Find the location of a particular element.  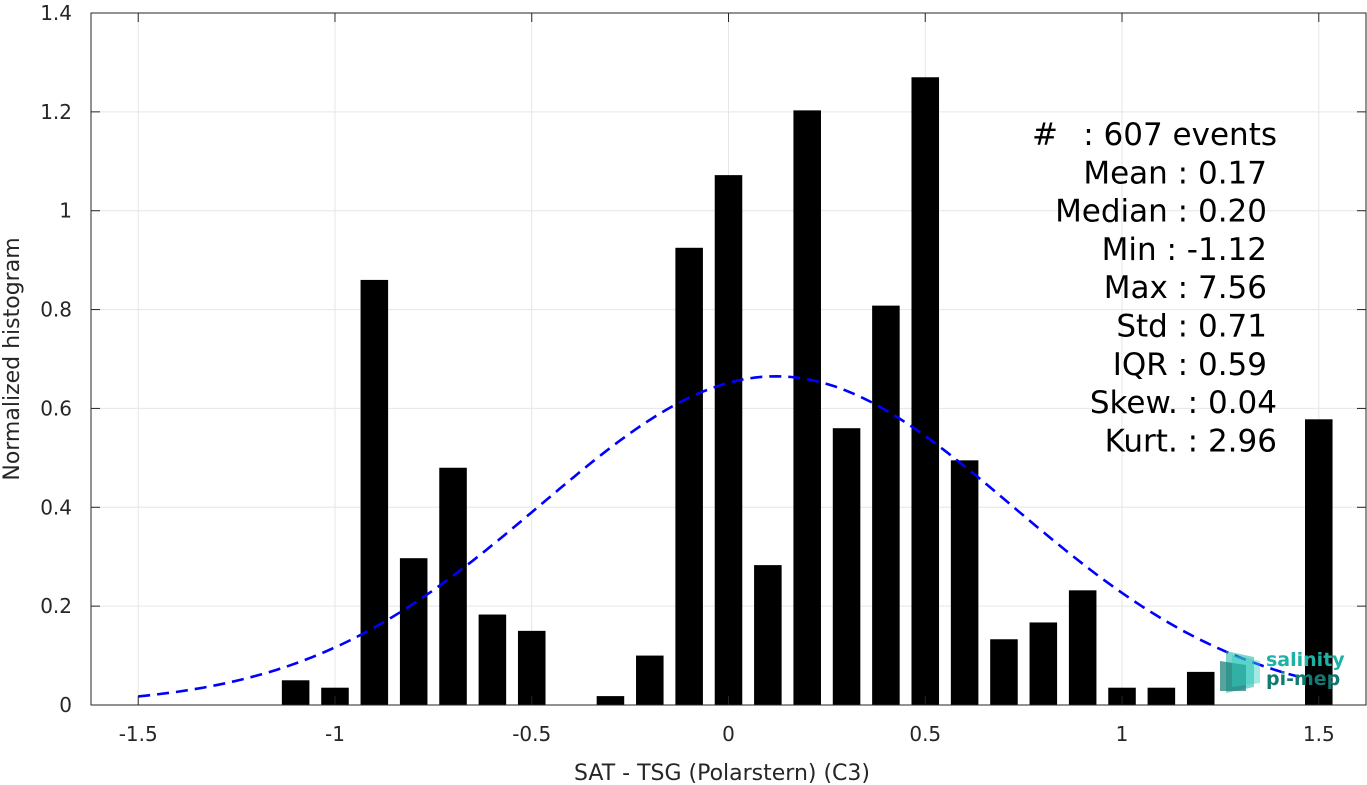

logo-text-line1: salinity is located at coordinates (1305, 660).